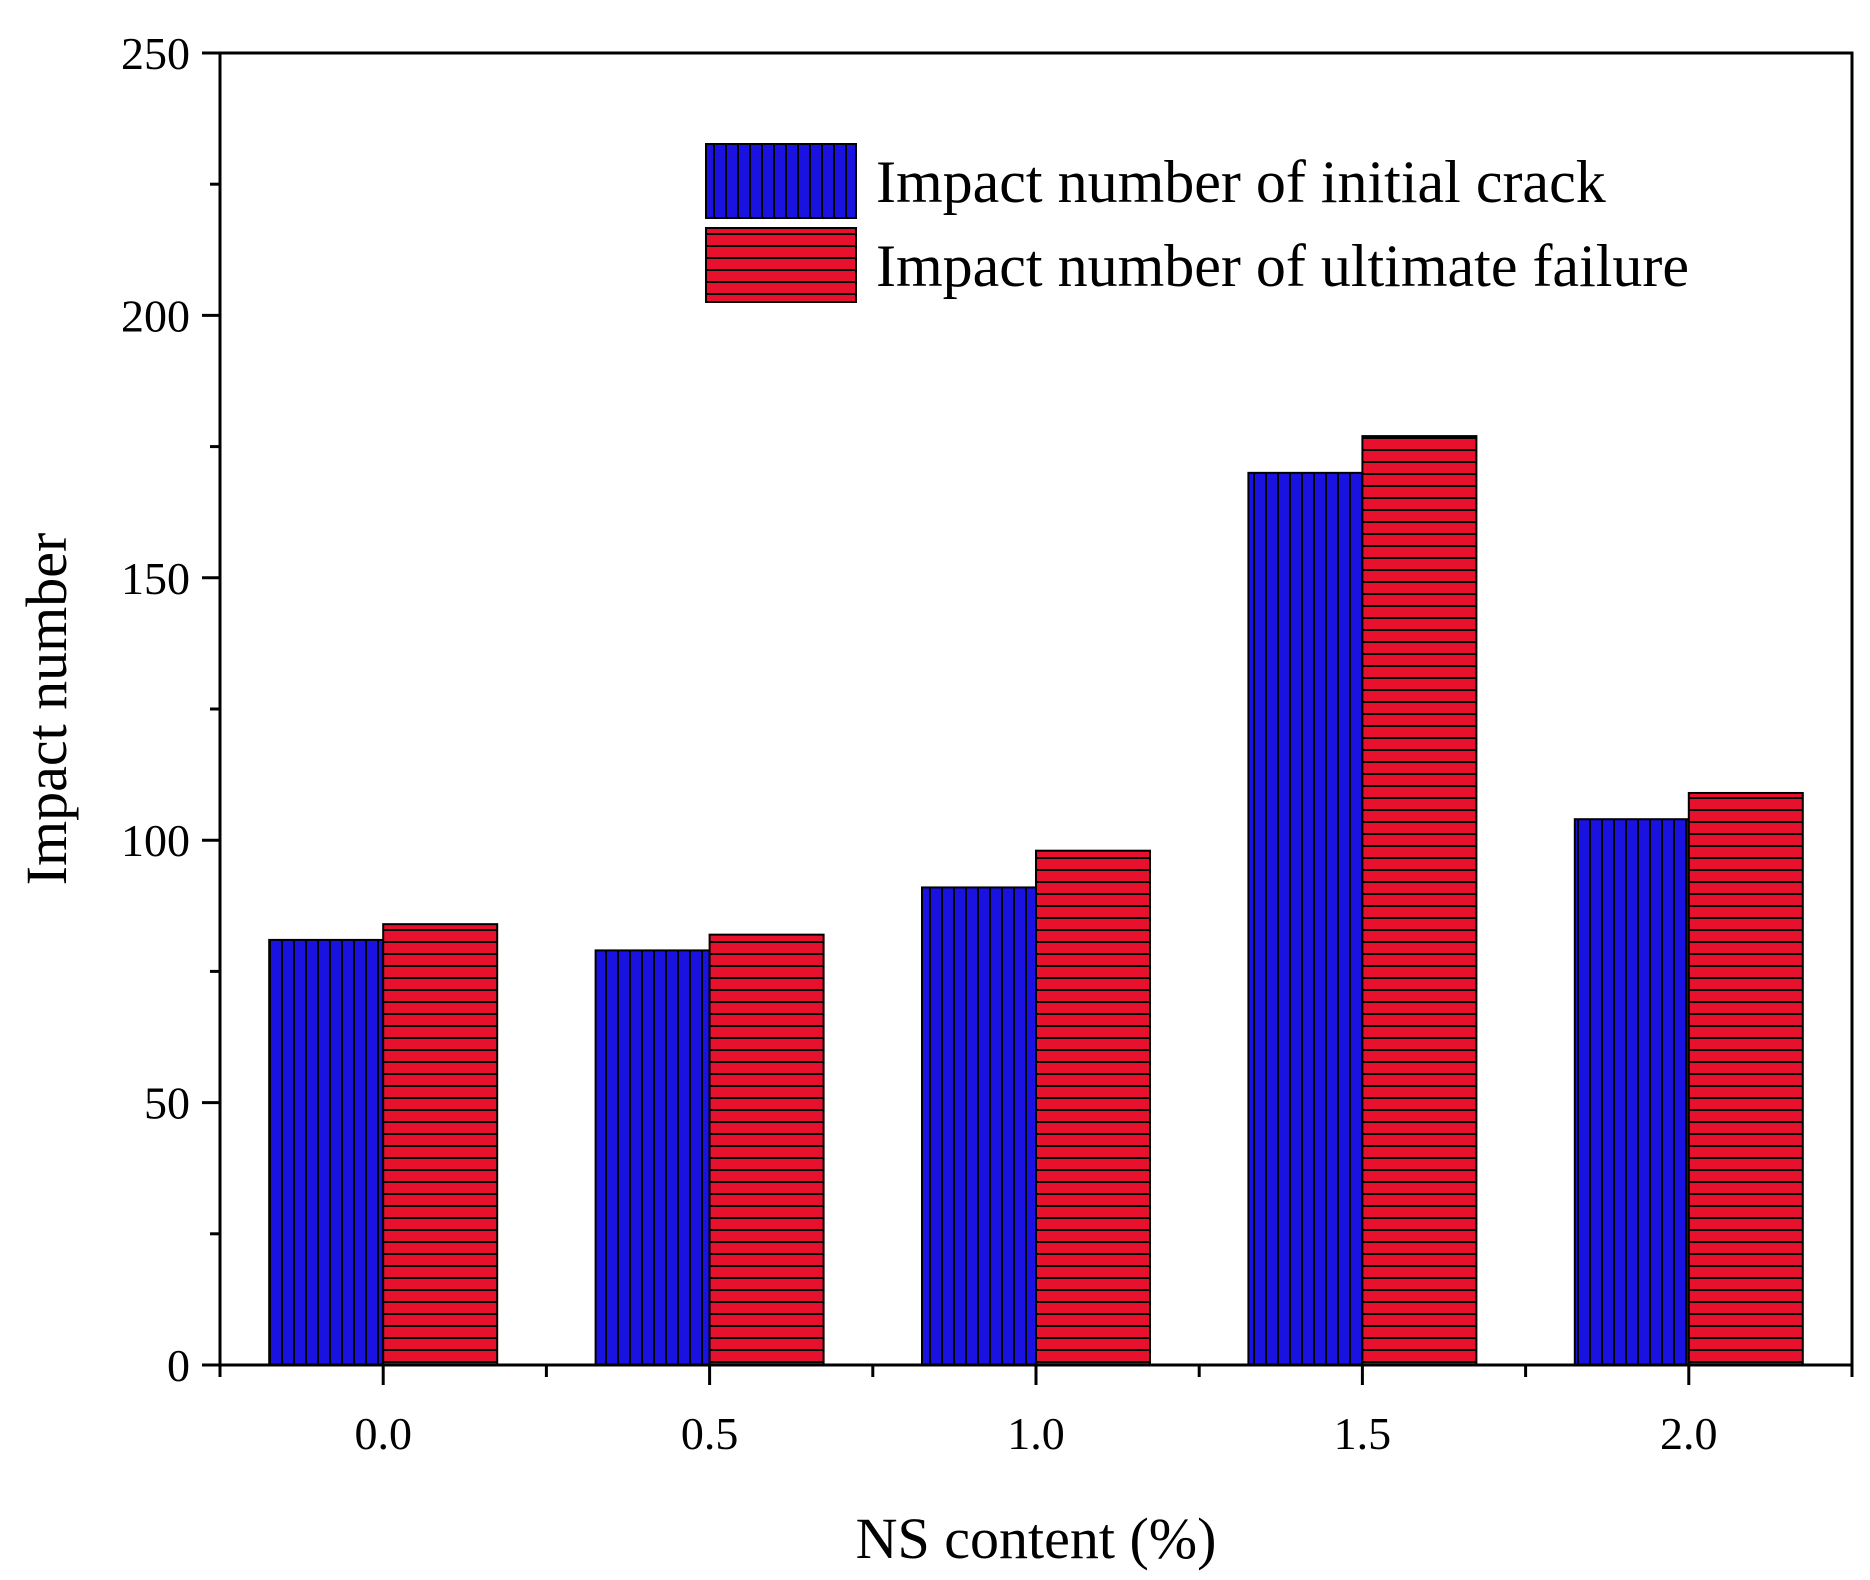  Describe the element at coordinates (155, 578) in the screenshot. I see `y-tick-label: 150` at that location.